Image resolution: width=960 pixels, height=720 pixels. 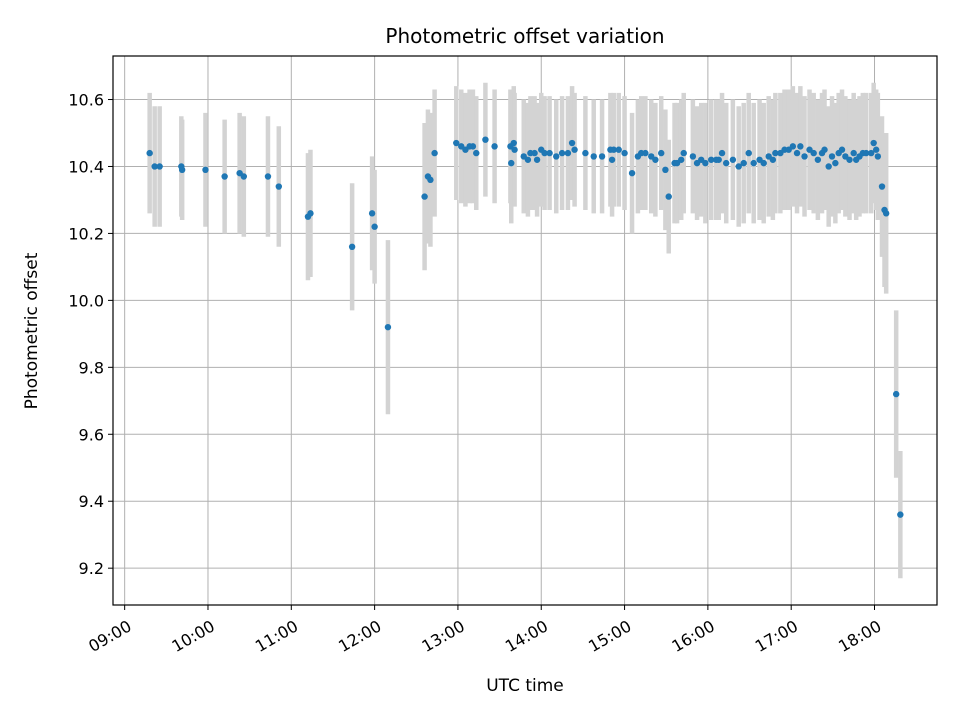 I want to click on y-tick-label: 9.8, so click(x=91, y=367).